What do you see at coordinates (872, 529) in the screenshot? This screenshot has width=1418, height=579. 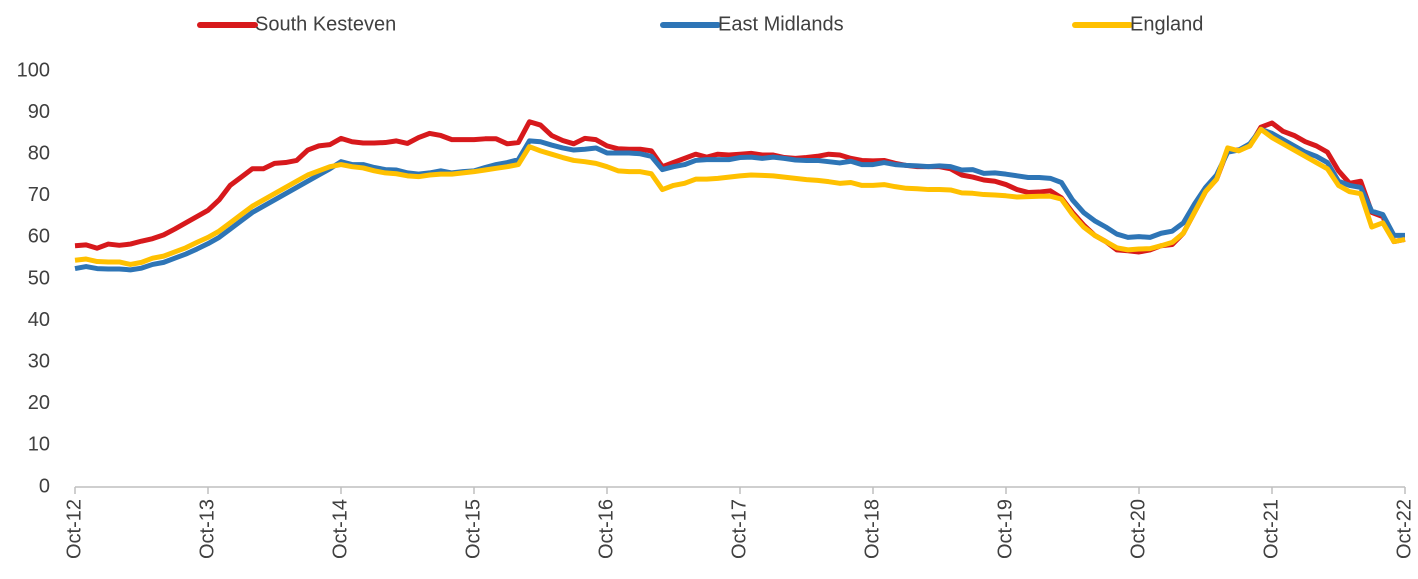 I see `x-tick-label: Oct-18` at bounding box center [872, 529].